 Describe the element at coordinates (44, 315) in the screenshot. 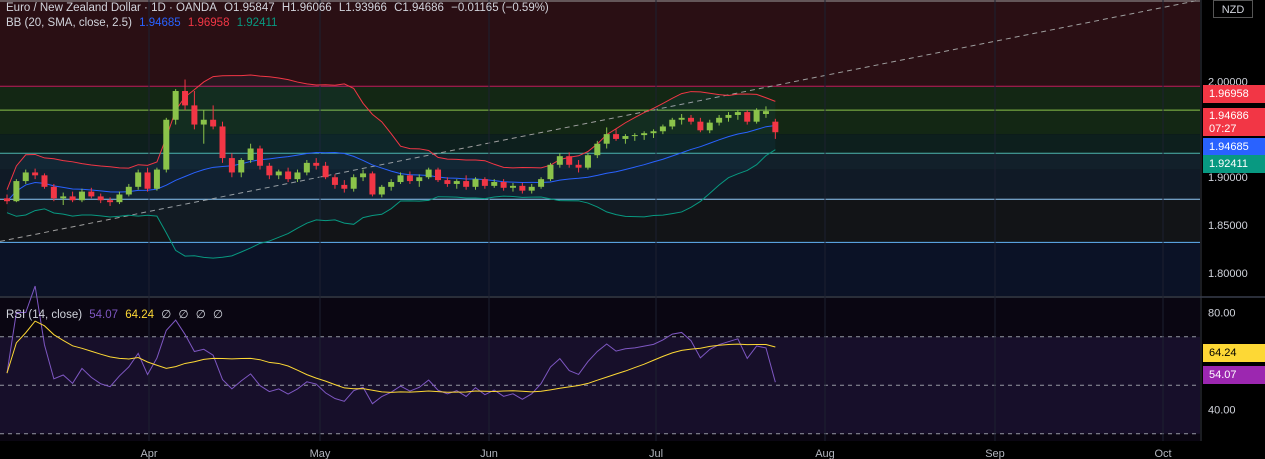

I see `rsi-label: RSI (14, close)` at that location.